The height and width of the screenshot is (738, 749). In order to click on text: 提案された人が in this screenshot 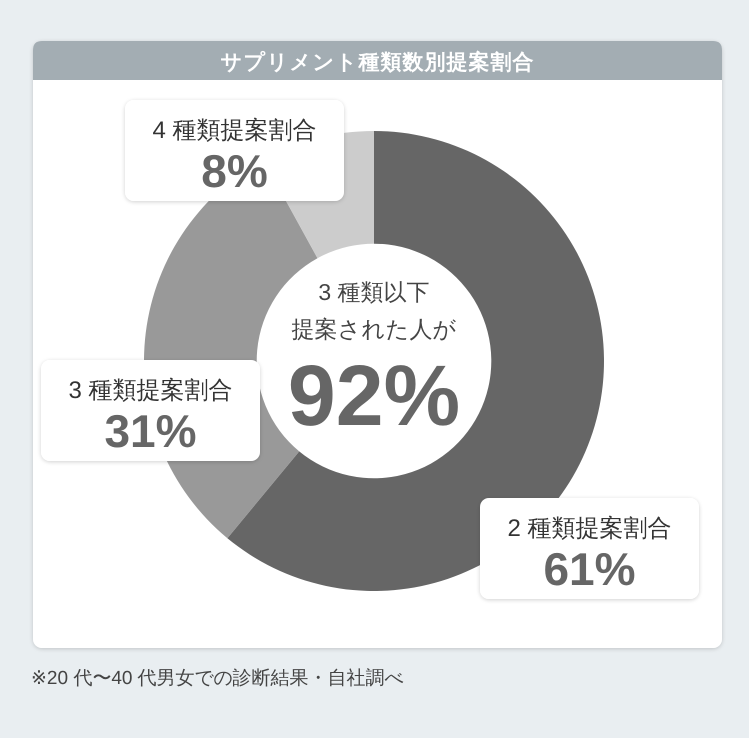, I will do `click(374, 329)`.